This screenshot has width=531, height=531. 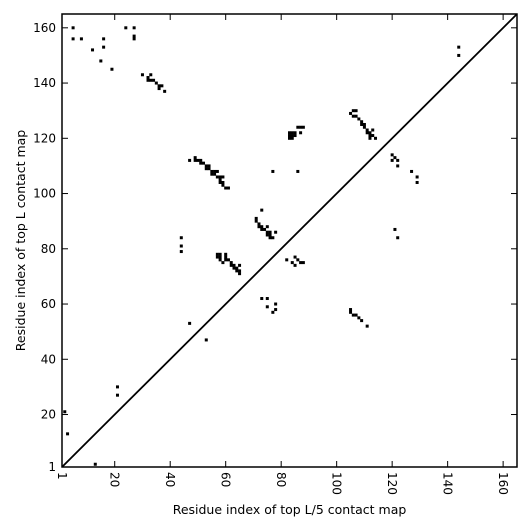 What do you see at coordinates (48, 304) in the screenshot?
I see `y-tick-label: 60` at bounding box center [48, 304].